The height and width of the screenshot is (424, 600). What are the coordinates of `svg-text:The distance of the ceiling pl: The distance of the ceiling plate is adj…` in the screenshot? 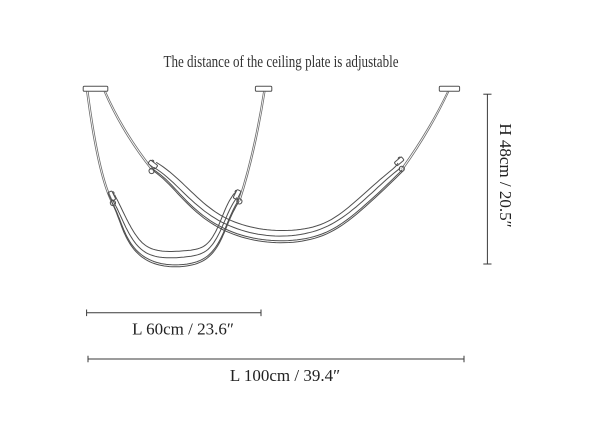 It's located at (281, 61).